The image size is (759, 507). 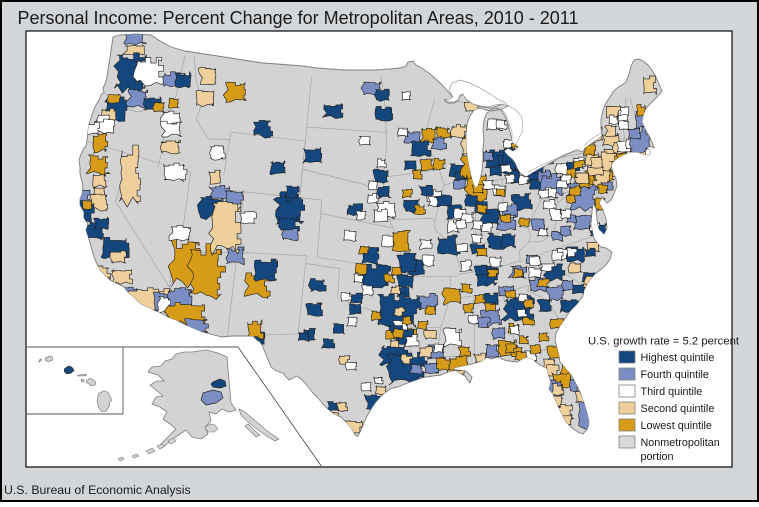 I want to click on svg-text: Highest quintile, so click(x=678, y=358).